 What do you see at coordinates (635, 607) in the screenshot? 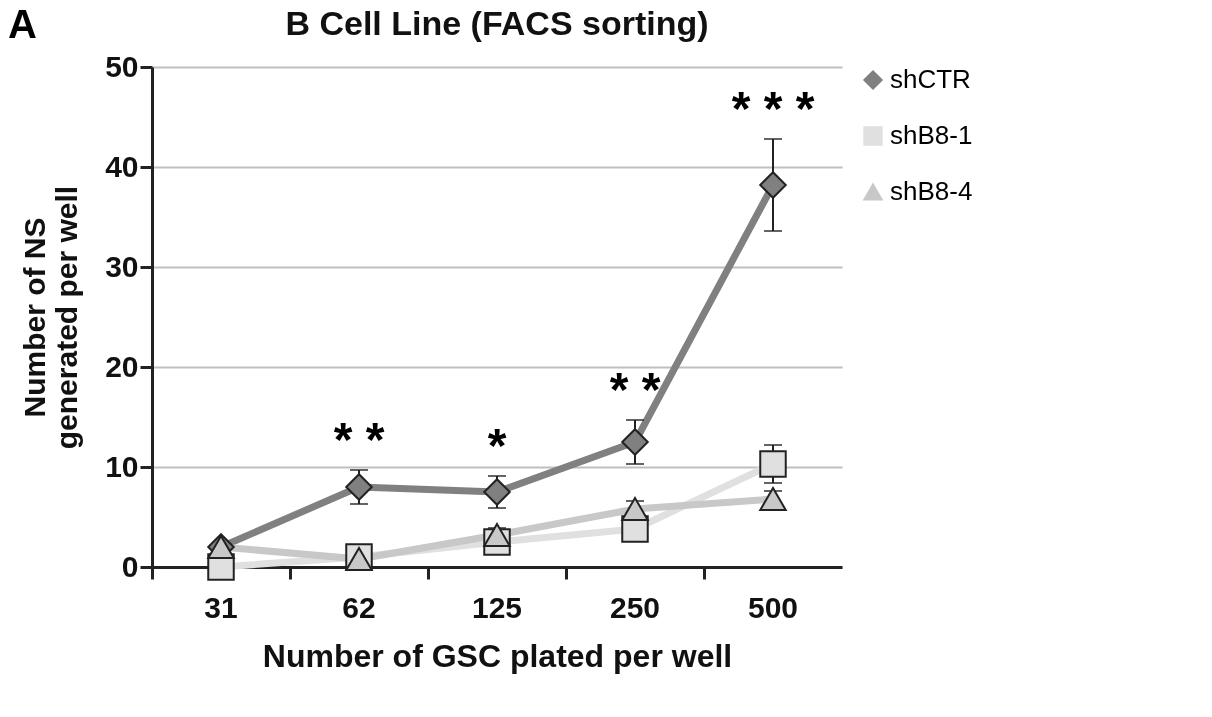
I see `x-tick-label: 250` at bounding box center [635, 607].